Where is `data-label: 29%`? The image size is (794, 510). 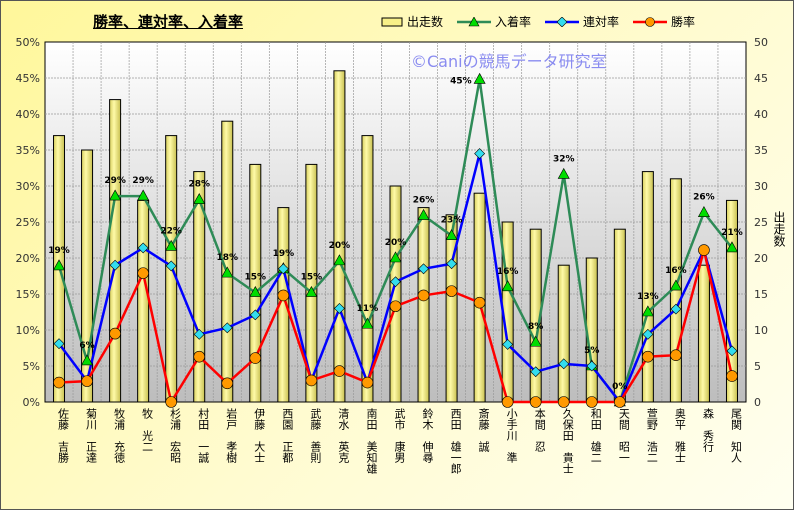
data-label: 29% is located at coordinates (143, 181).